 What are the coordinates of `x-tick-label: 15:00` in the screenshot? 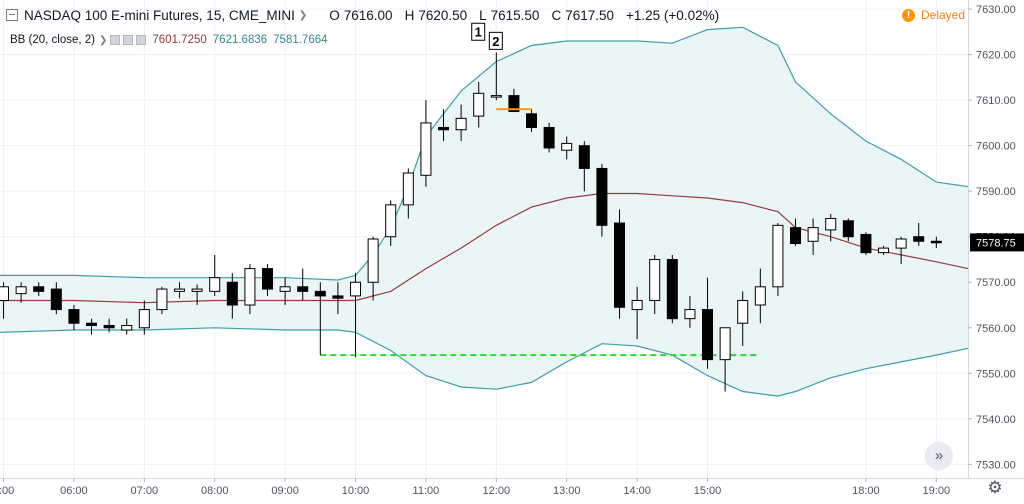 It's located at (708, 491).